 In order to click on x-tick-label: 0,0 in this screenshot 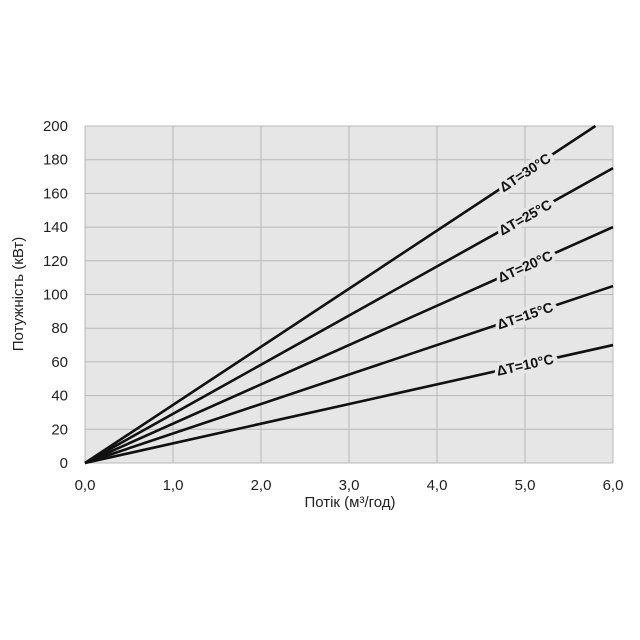, I will do `click(85, 485)`.